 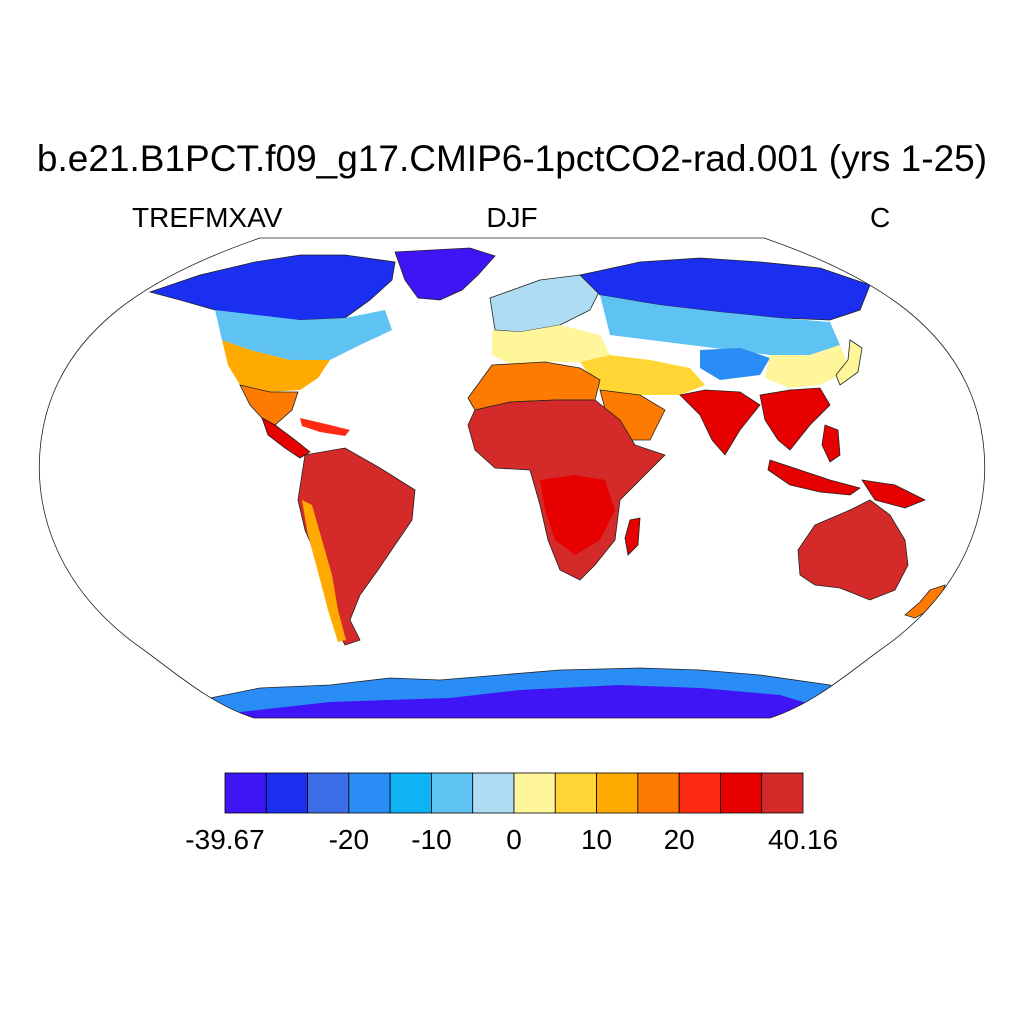 What do you see at coordinates (535, 701) in the screenshot?
I see `antarctica-interior` at bounding box center [535, 701].